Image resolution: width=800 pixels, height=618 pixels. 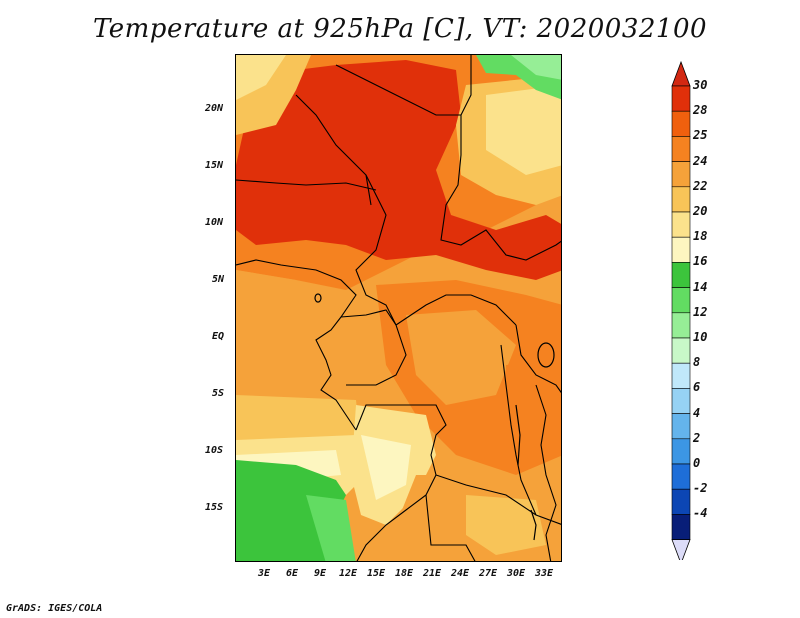 What do you see at coordinates (348, 573) in the screenshot?
I see `lon-tick-12e: 12E` at bounding box center [348, 573].